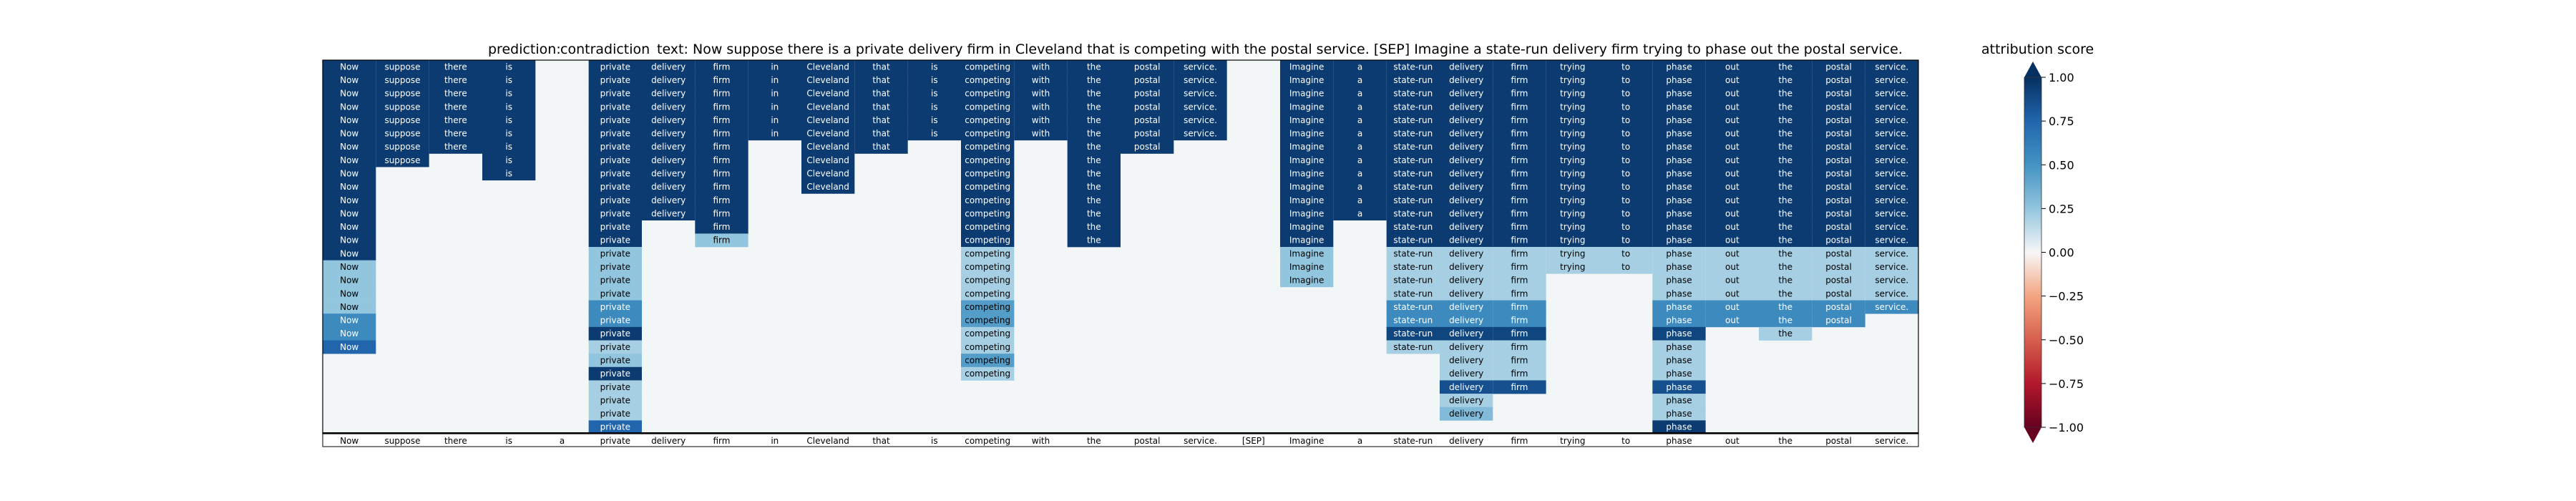  Describe the element at coordinates (402, 134) in the screenshot. I see `cell-token-label: suppose` at that location.